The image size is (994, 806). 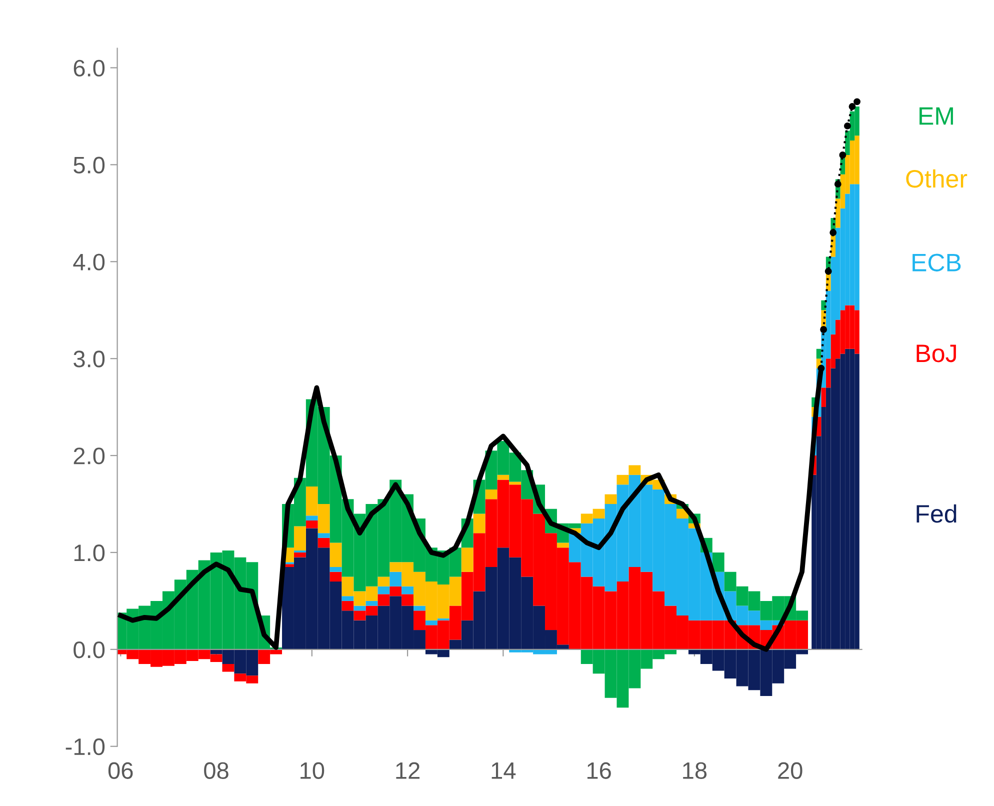 What do you see at coordinates (89, 262) in the screenshot?
I see `y-tick-label: 4.0` at bounding box center [89, 262].